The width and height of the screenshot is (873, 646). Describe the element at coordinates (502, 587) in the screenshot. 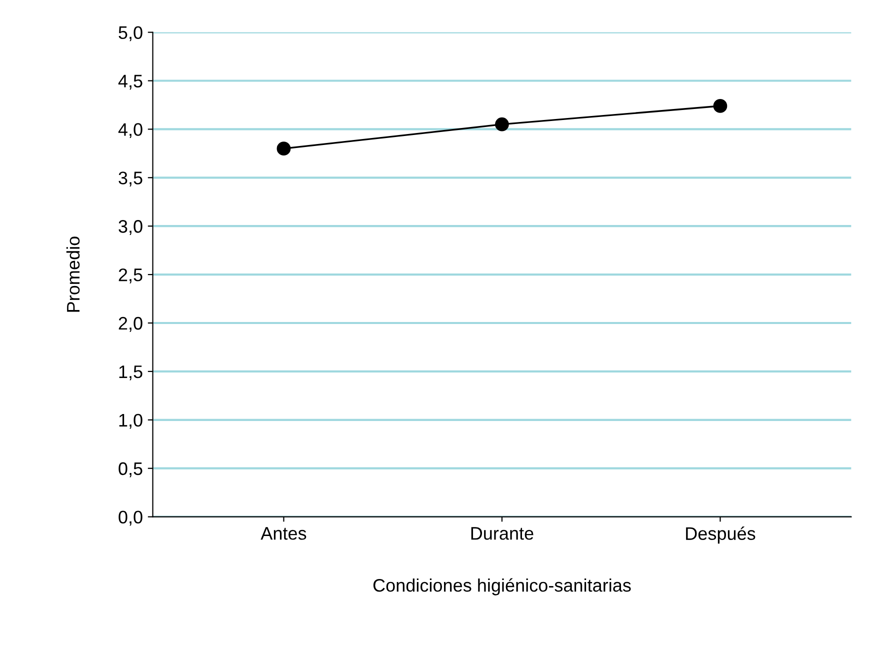

I see `x-axis-title: Condiciones higiénico-sanitarias` at that location.